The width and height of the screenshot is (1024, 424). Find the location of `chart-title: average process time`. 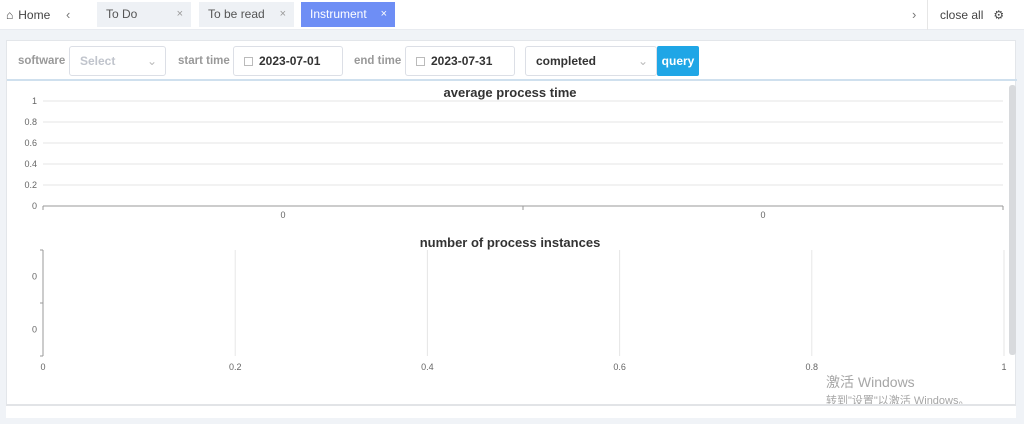

chart-title: average process time is located at coordinates (510, 92).